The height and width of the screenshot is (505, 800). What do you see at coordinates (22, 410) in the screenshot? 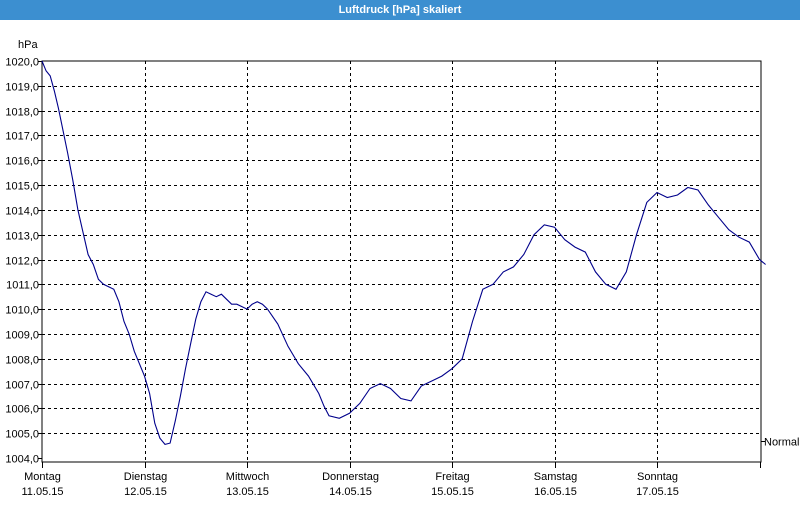
I see `y-tick-label: 1006,0` at bounding box center [22, 410].